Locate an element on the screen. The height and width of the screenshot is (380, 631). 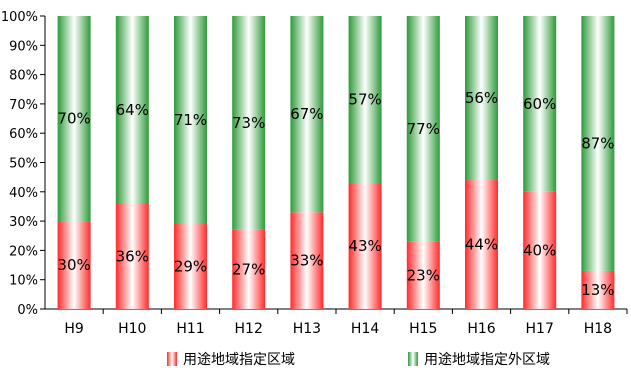
legend-label-outside: 用途地域指定外区域 is located at coordinates (487, 359).